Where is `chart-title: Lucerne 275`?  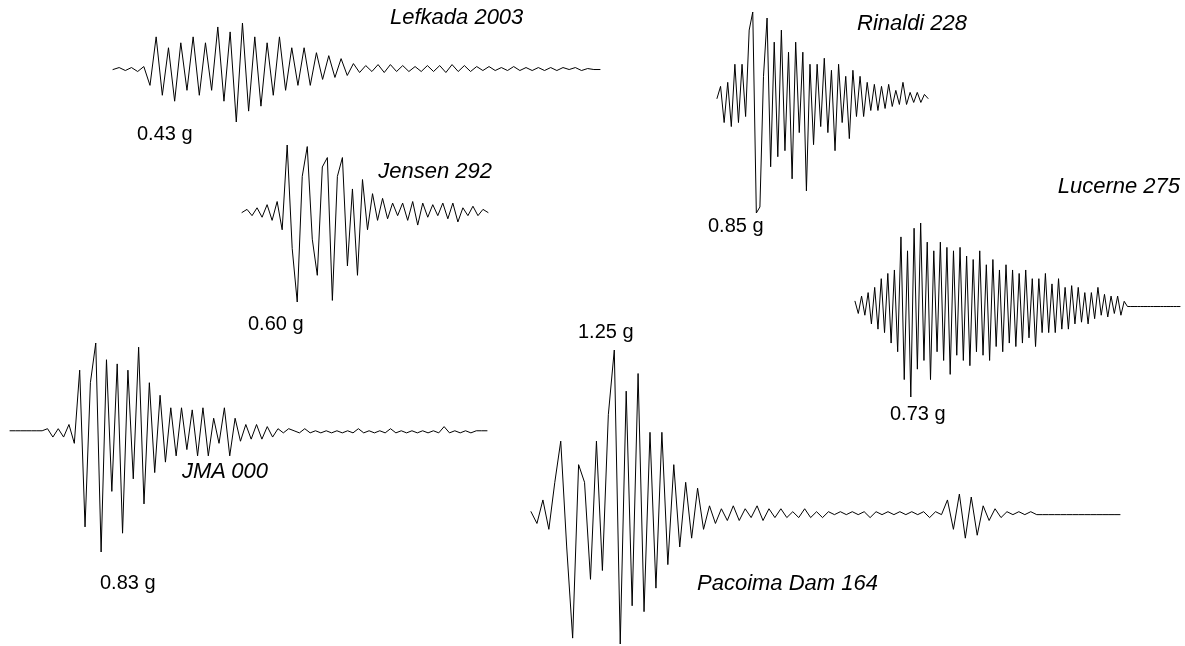 chart-title: Lucerne 275 is located at coordinates (1119, 185).